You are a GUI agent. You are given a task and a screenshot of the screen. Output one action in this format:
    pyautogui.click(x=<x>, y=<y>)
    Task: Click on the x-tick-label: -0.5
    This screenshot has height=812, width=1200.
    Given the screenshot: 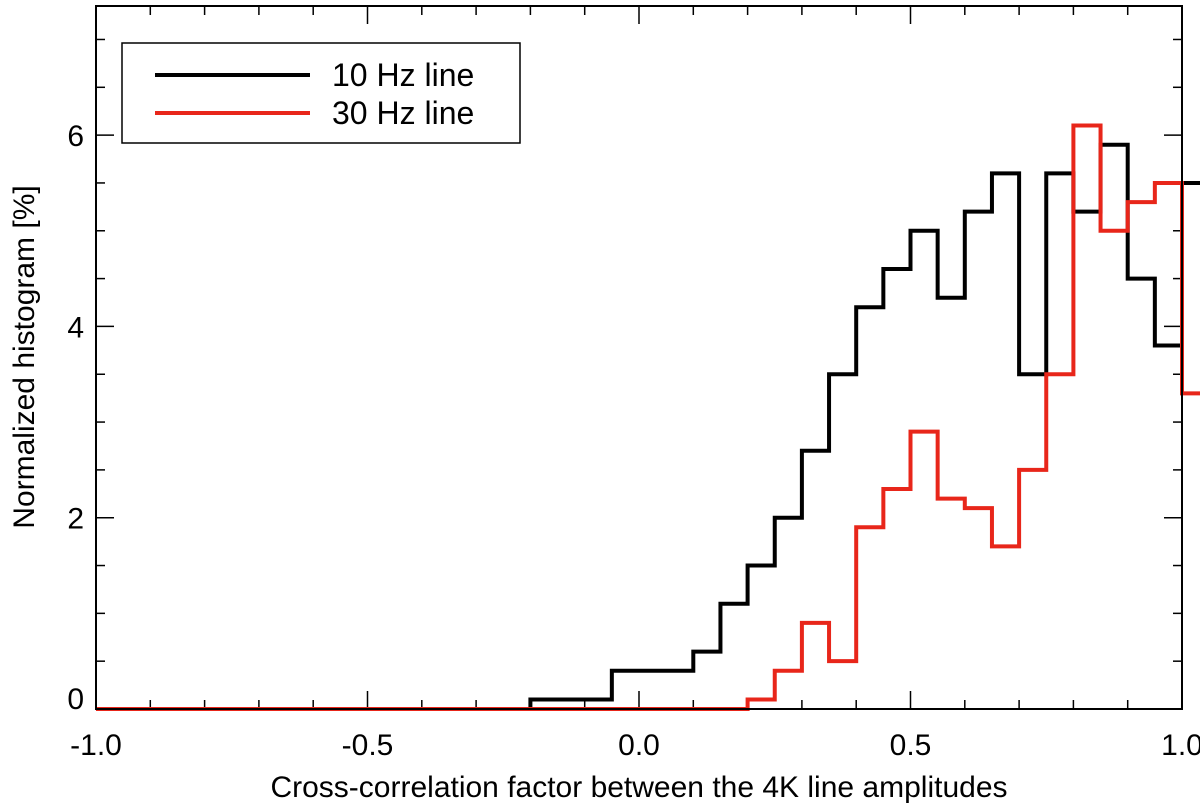 What is the action you would take?
    pyautogui.click(x=368, y=745)
    